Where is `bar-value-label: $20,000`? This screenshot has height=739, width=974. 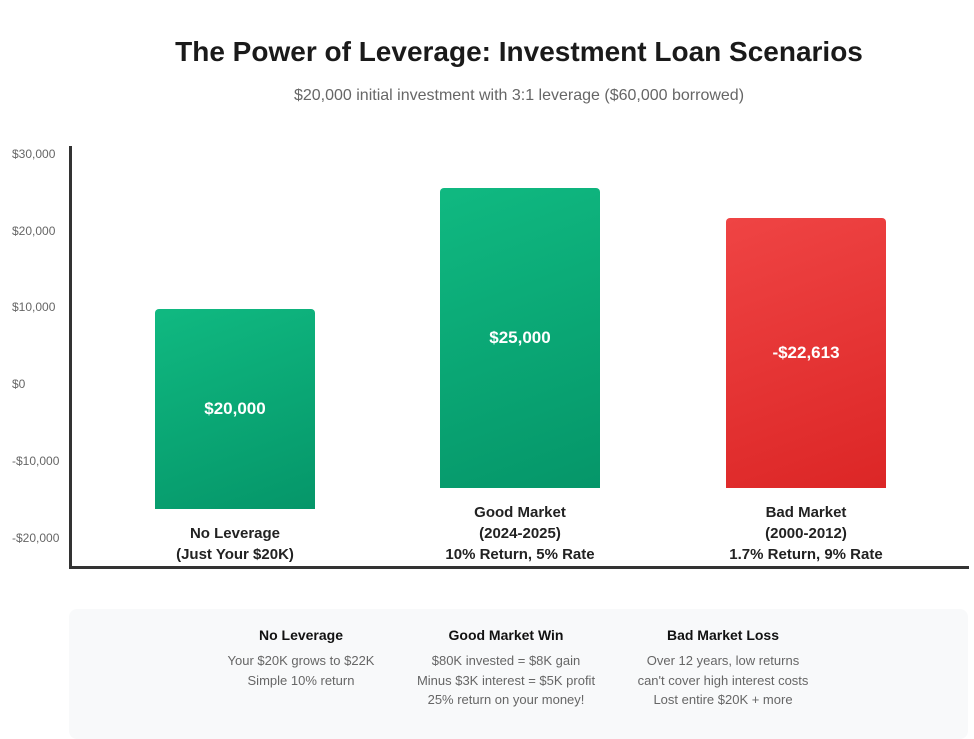
bar-value-label: $20,000 is located at coordinates (235, 408).